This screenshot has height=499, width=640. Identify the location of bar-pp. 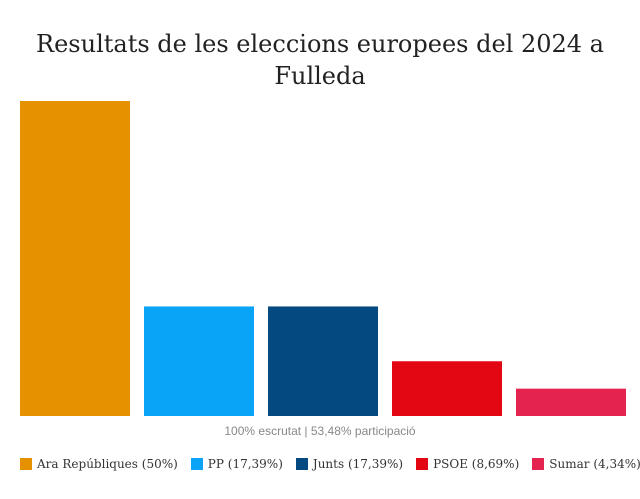
(199, 361).